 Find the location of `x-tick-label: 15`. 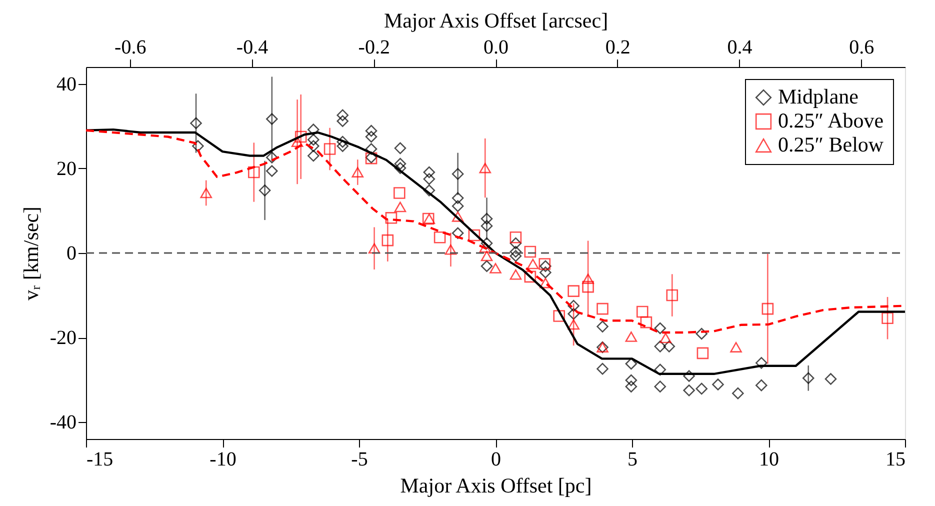

x-tick-label: 15 is located at coordinates (896, 459).